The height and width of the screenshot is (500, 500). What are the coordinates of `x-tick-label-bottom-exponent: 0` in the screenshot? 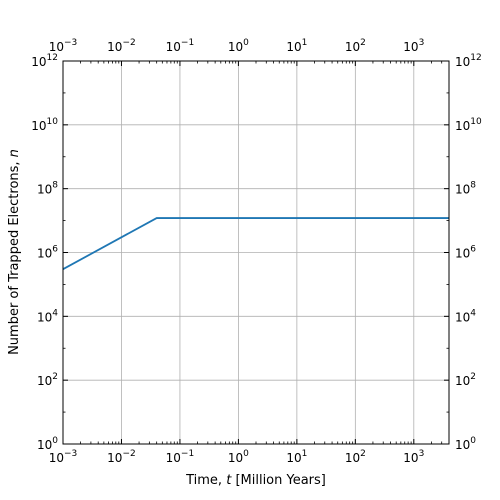 It's located at (246, 454).